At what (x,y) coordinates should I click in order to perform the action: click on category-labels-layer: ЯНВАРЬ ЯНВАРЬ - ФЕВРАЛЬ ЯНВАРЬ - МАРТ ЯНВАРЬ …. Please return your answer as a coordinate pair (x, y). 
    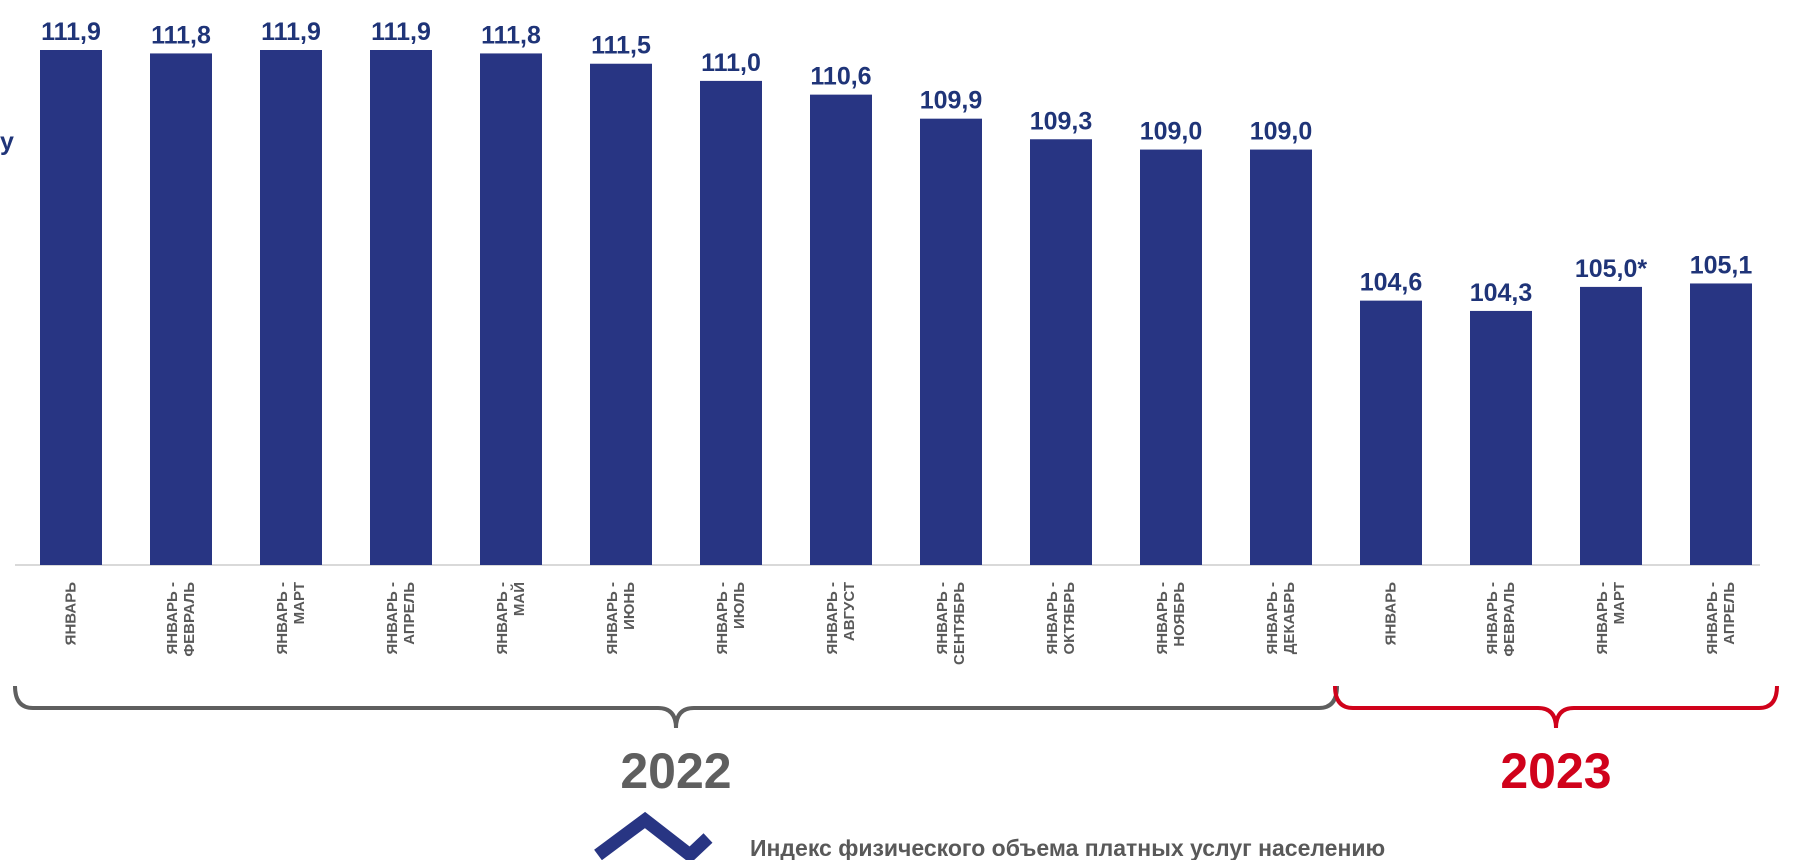
    Looking at the image, I should click on (901, 623).